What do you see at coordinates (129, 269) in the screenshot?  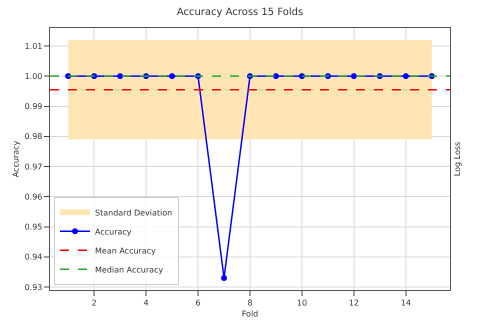 I see `legend-label: Median Accuracy` at bounding box center [129, 269].